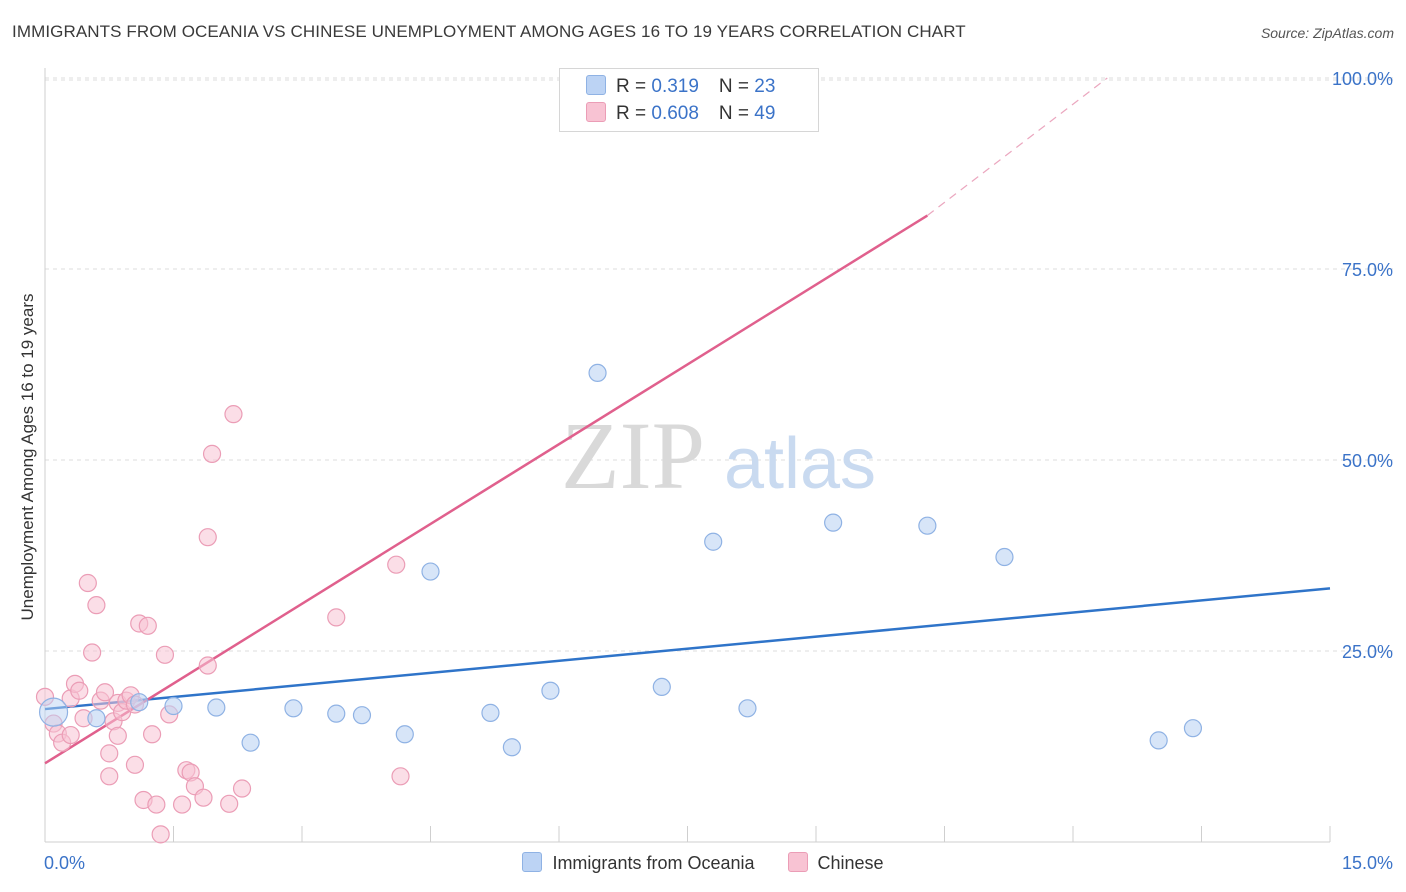 This screenshot has width=1406, height=892. What do you see at coordinates (687, 649) in the screenshot?
I see `trend-line-oceania` at bounding box center [687, 649].